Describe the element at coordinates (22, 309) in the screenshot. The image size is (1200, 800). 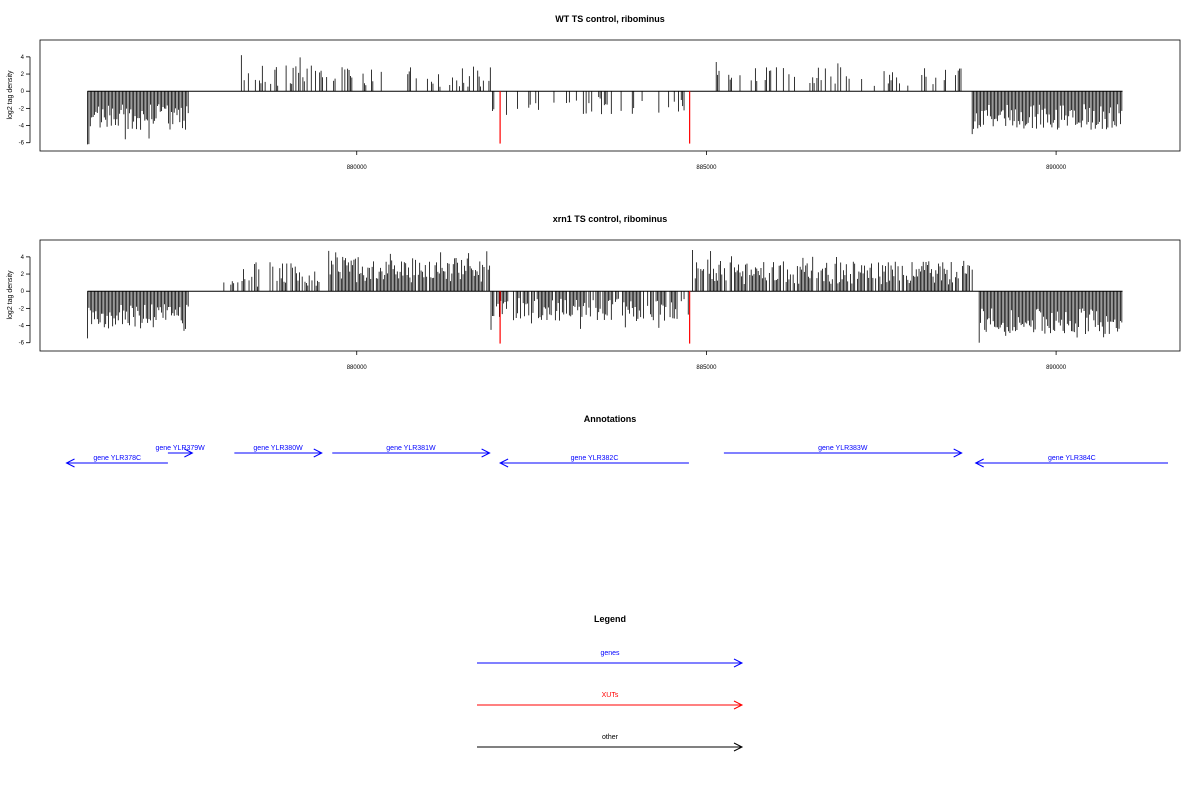
I see `xrn1-y-tick-label: -2` at that location.